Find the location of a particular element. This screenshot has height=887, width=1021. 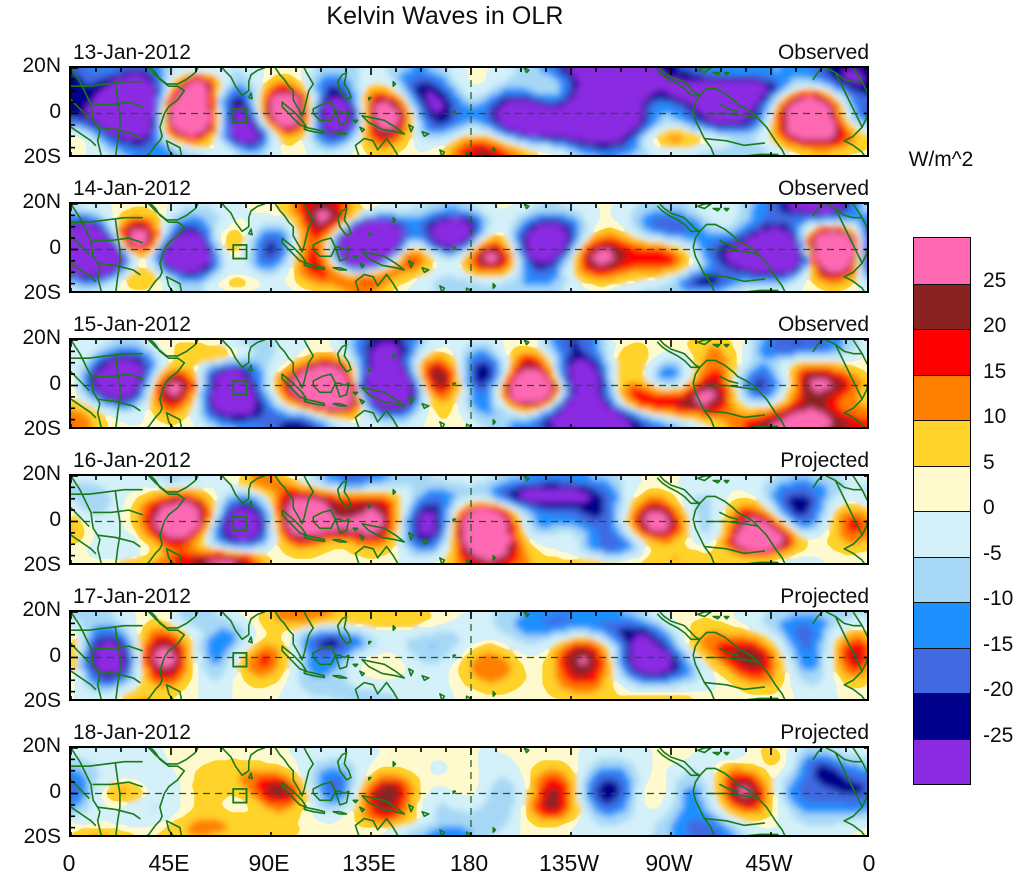

colorbar-tick-label: 20 is located at coordinates (994, 326).